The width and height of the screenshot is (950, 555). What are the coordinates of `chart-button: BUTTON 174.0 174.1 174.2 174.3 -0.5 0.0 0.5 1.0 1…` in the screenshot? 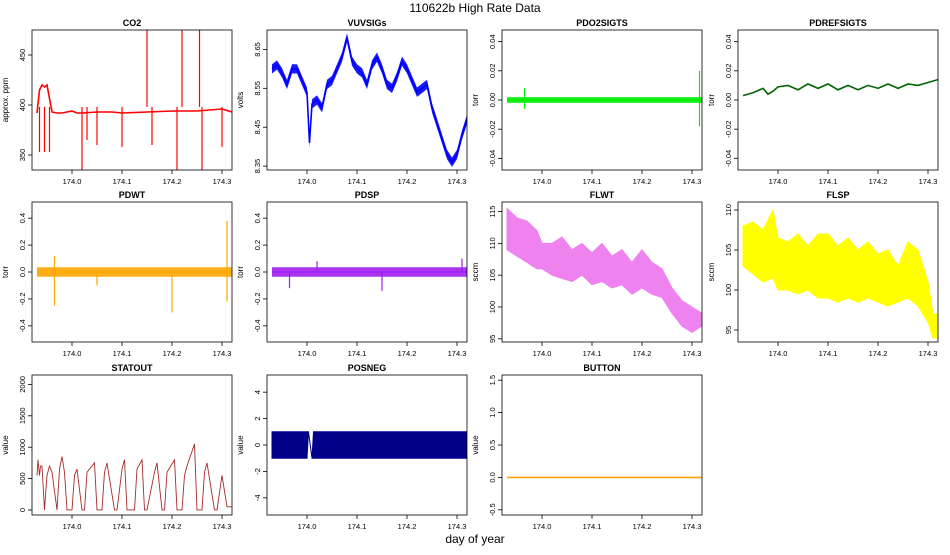 It's located at (587, 447).